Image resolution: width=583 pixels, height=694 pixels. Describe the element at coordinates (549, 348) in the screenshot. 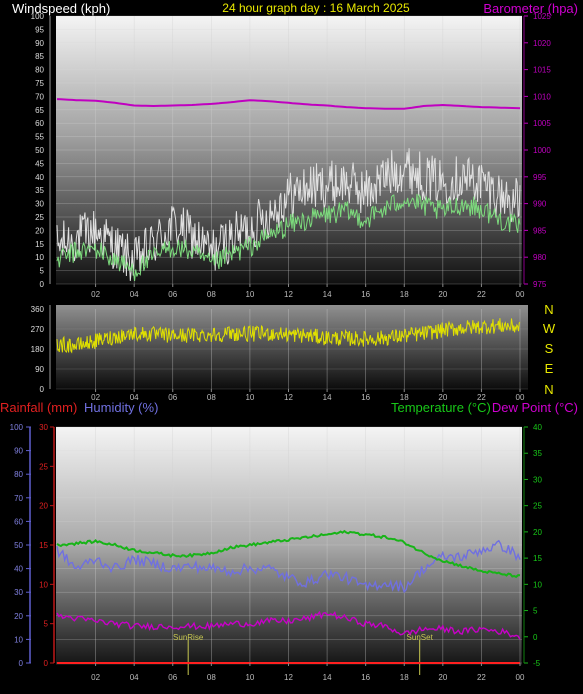

I see `compass-label: S` at that location.